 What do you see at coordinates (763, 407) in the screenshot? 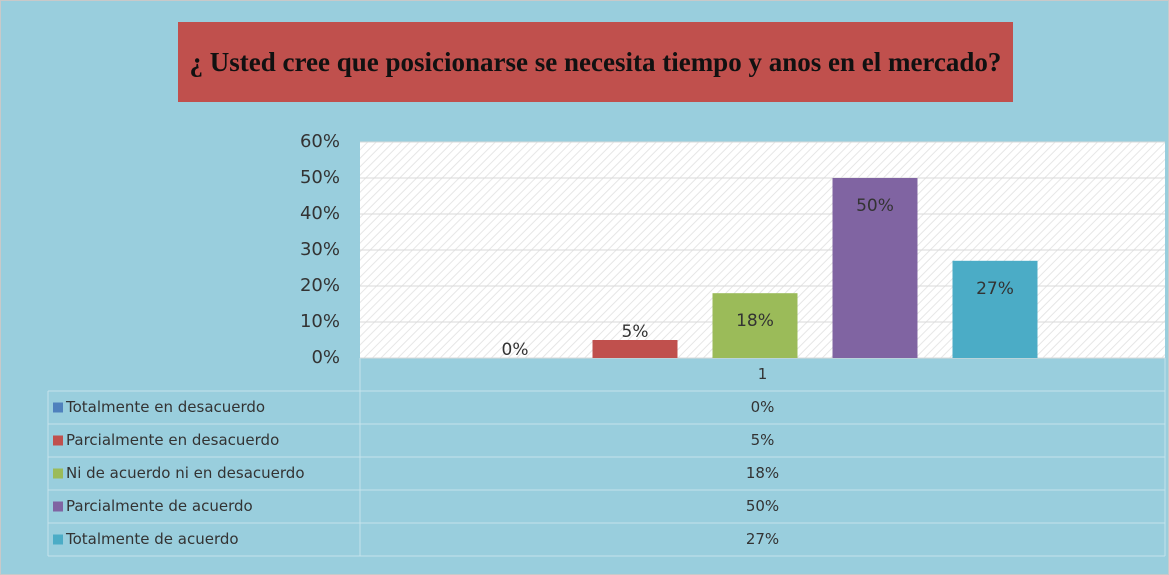
I see `table-value: 0%` at bounding box center [763, 407].